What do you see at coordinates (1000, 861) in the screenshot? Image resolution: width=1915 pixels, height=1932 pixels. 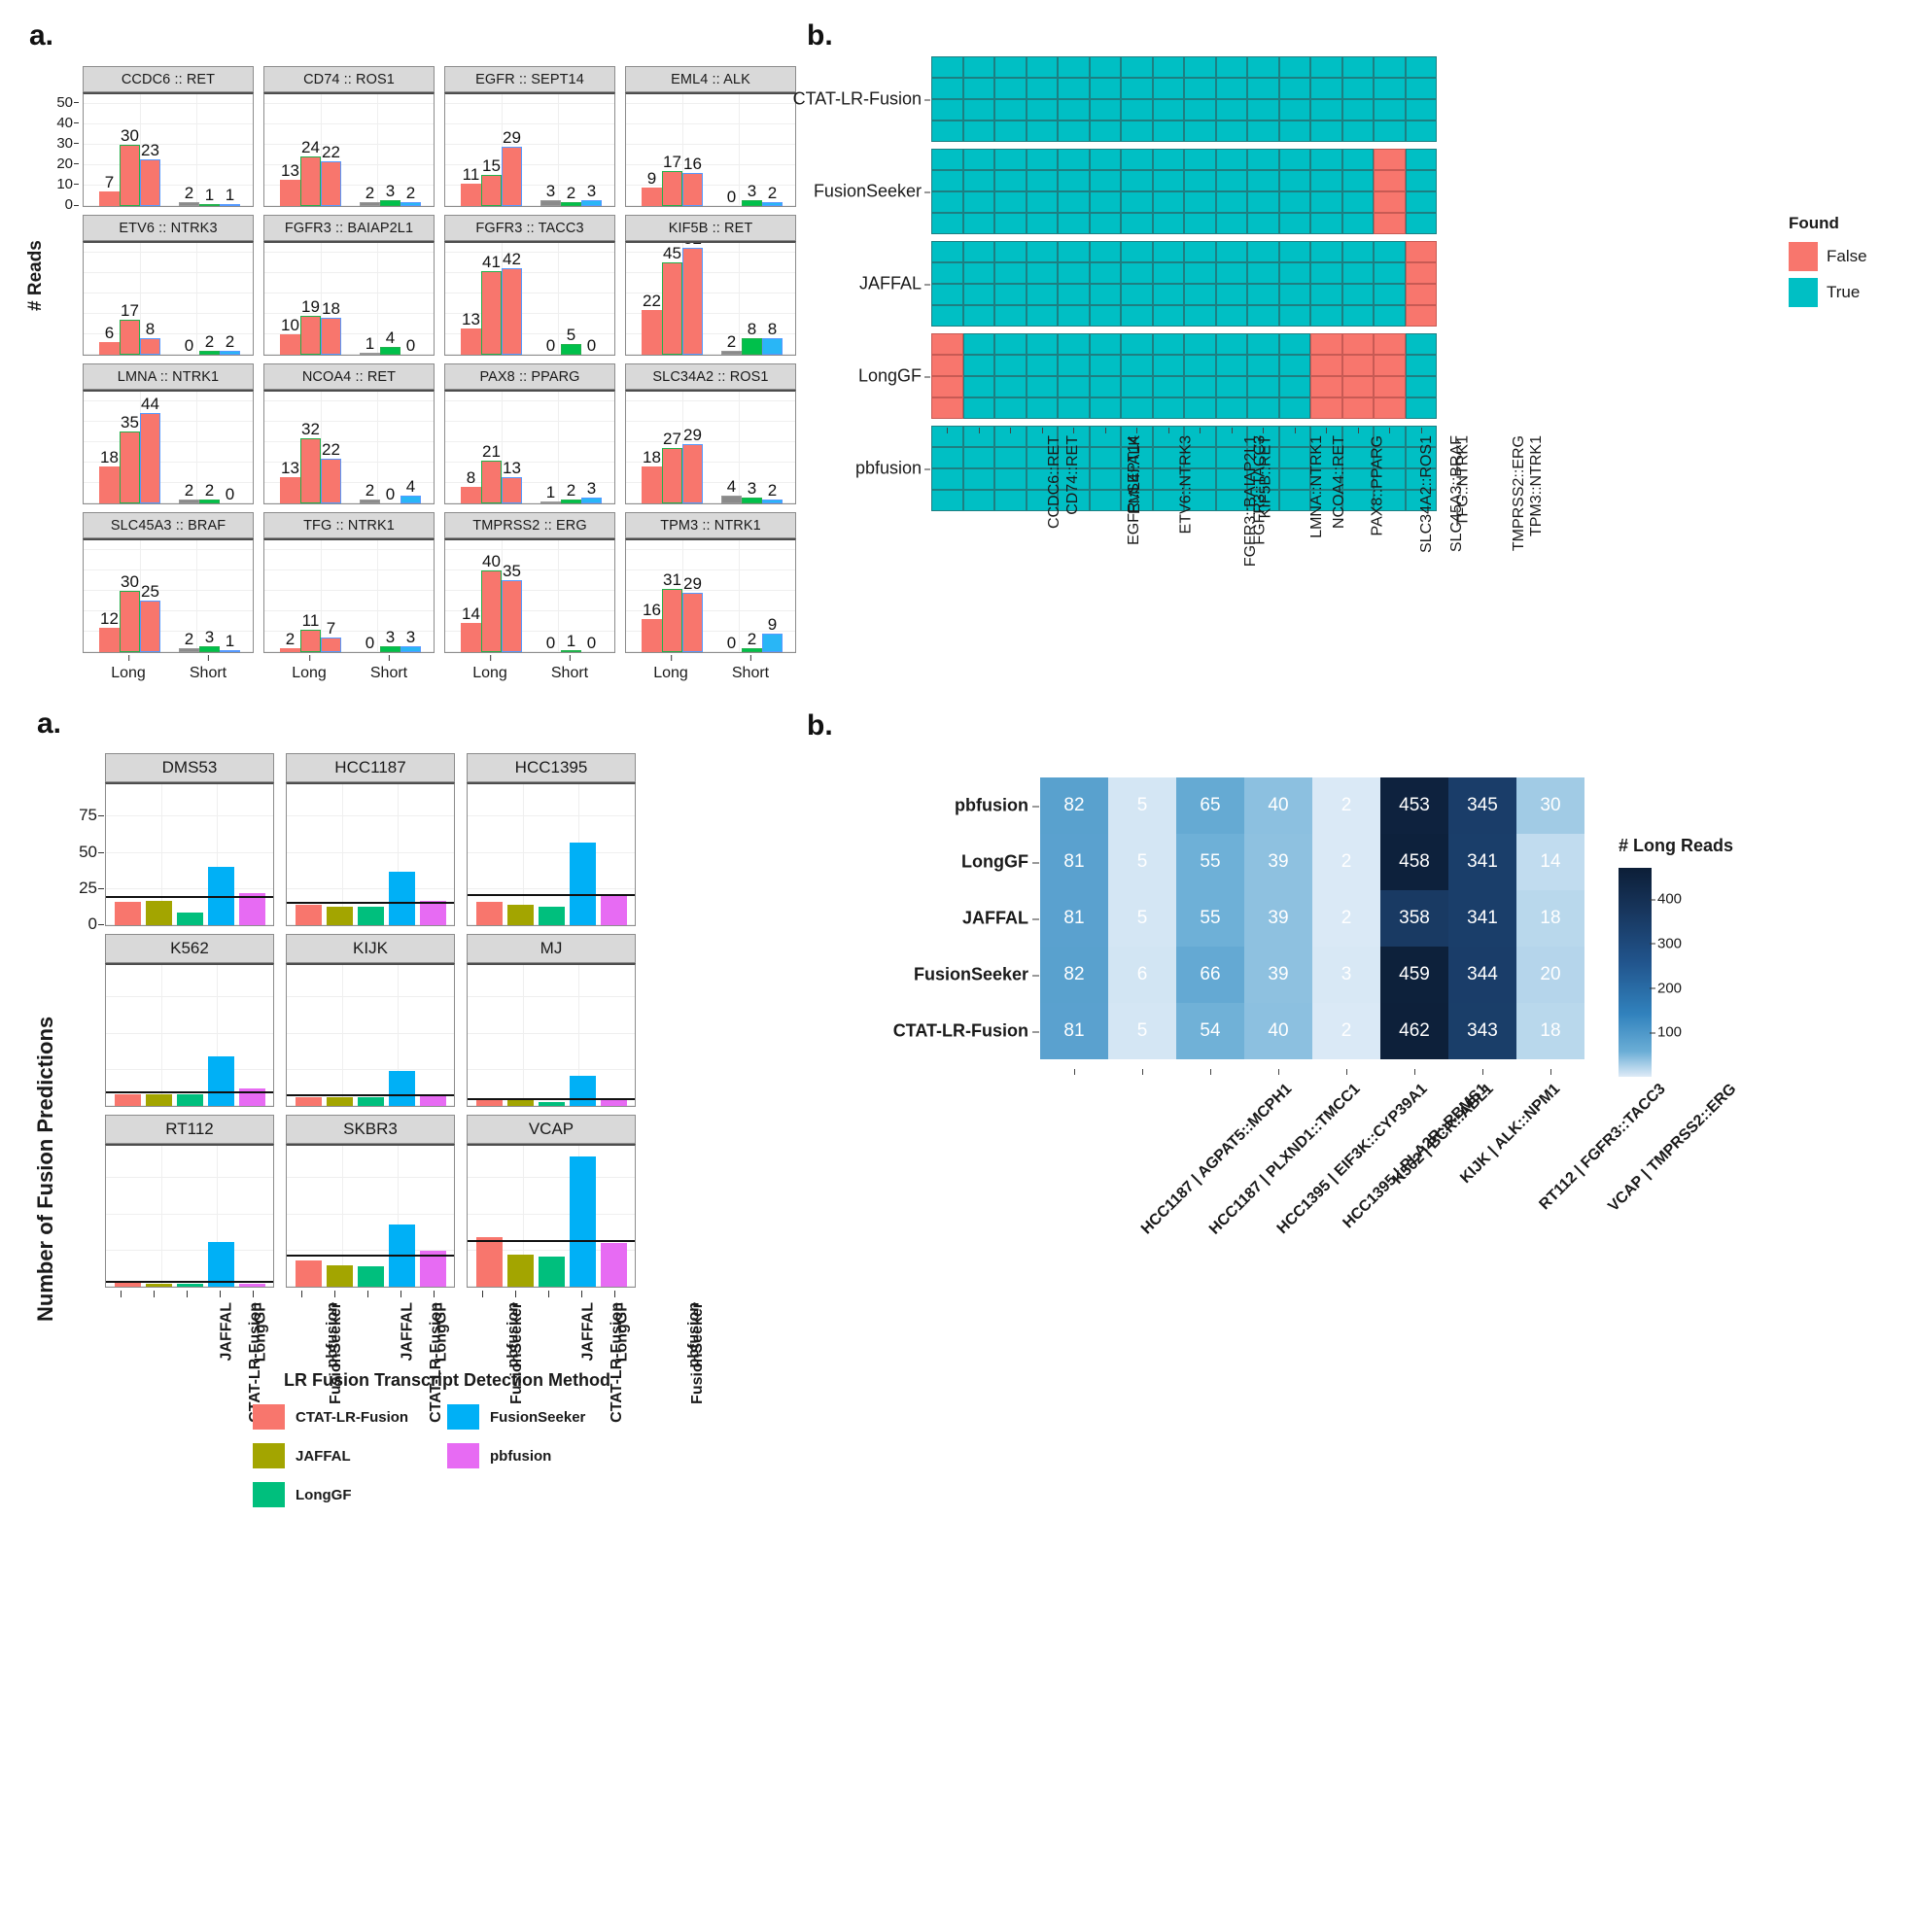 I see `heatmap-row-label: LongGF` at bounding box center [1000, 861].